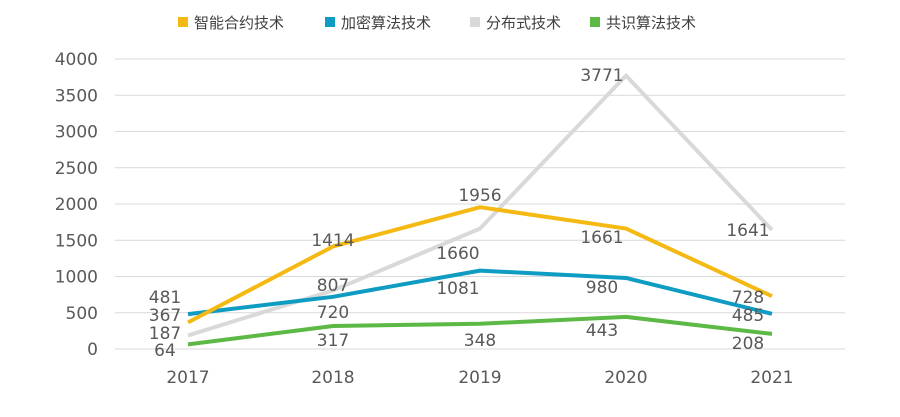  Describe the element at coordinates (76, 60) in the screenshot. I see `y-tick-label: 4000` at that location.